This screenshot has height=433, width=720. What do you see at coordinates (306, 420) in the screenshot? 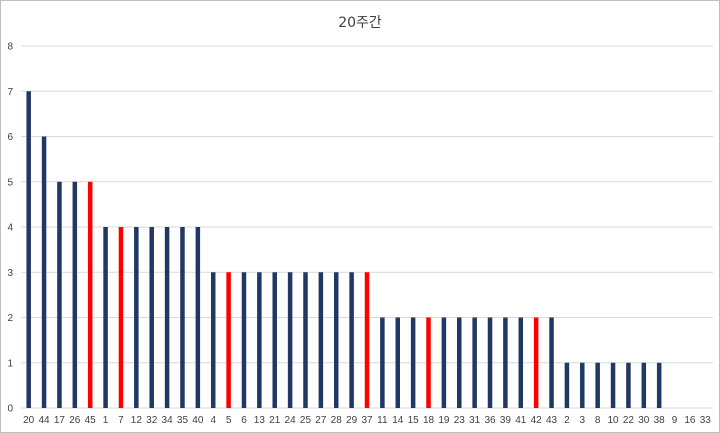
I see `x-tick-label: 25` at bounding box center [306, 420].